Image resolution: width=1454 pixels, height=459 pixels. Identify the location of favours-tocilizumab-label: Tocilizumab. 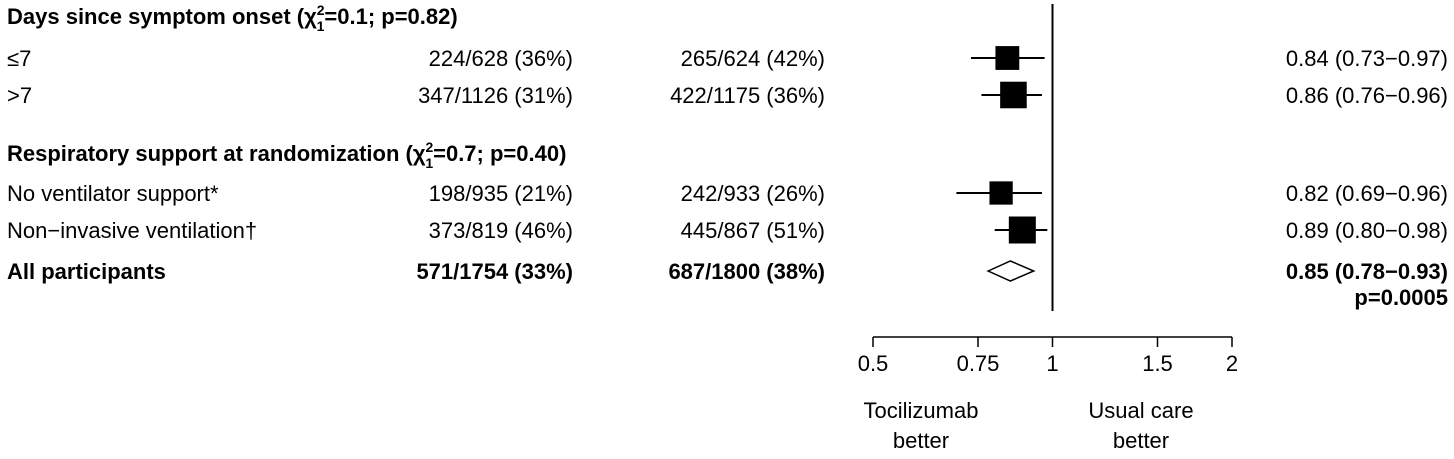
(921, 410).